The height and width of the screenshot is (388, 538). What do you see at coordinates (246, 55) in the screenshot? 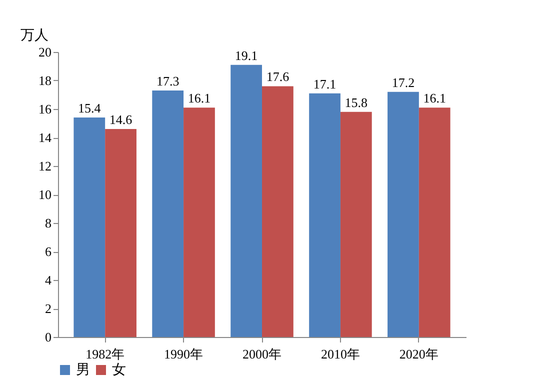
I see `data-label: 19.1` at bounding box center [246, 55].